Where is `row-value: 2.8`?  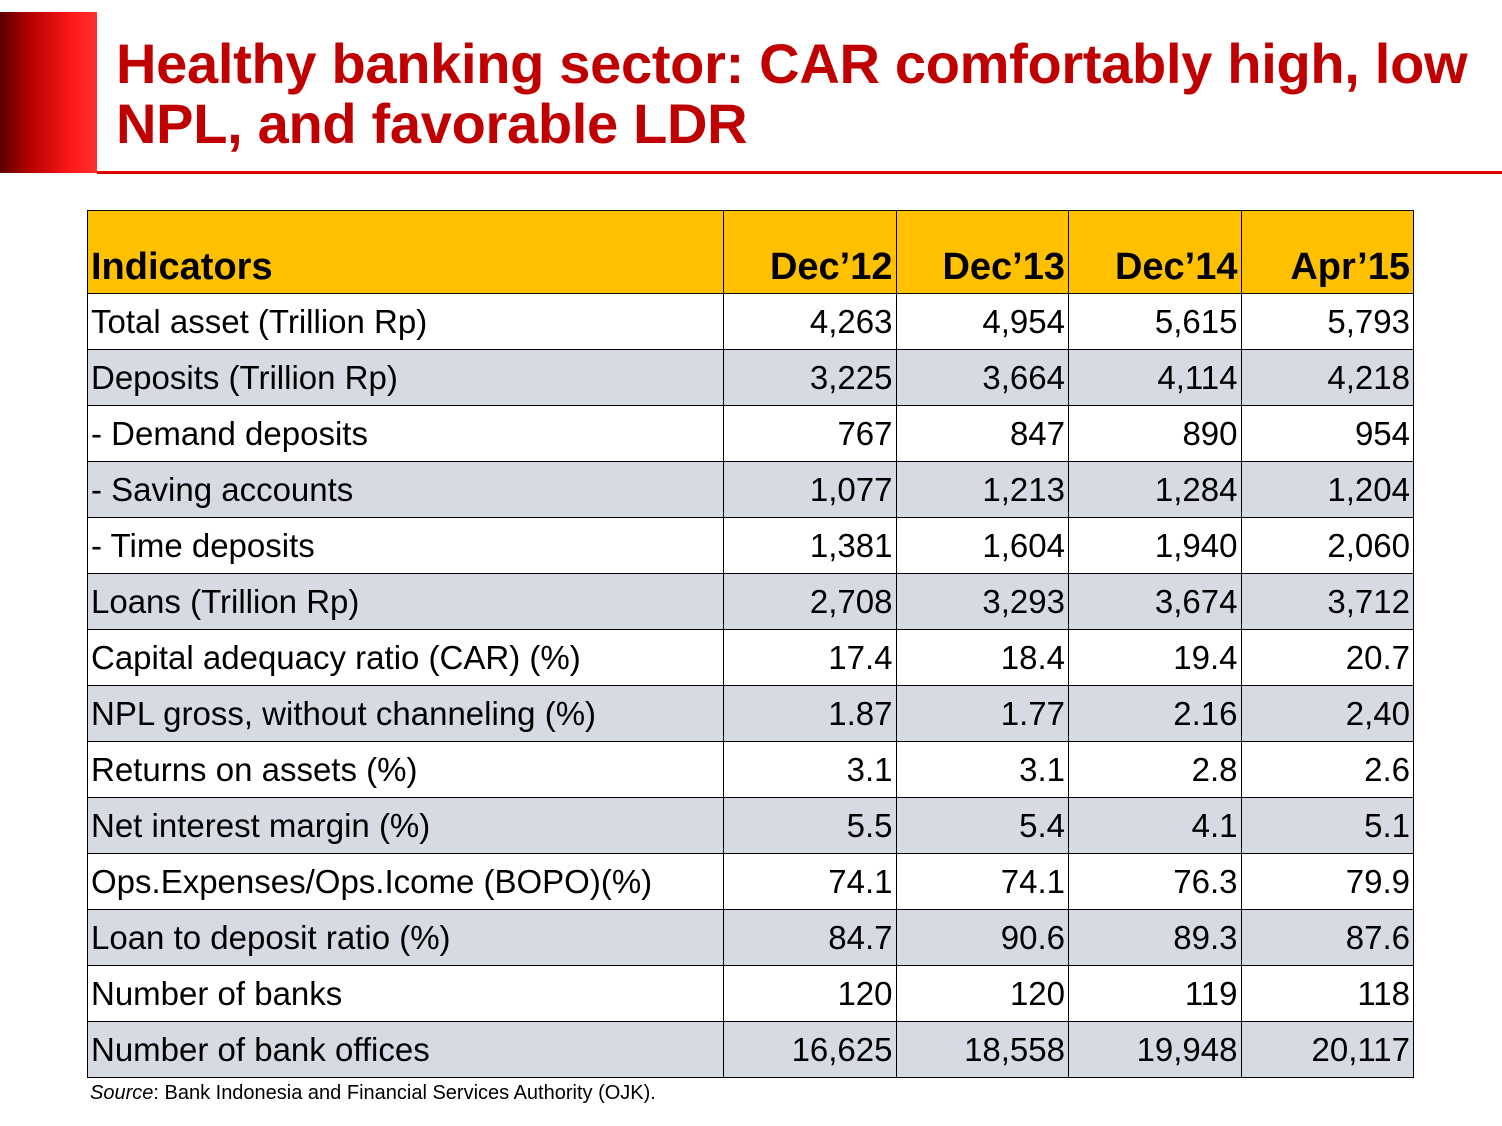 row-value: 2.8 is located at coordinates (1155, 769).